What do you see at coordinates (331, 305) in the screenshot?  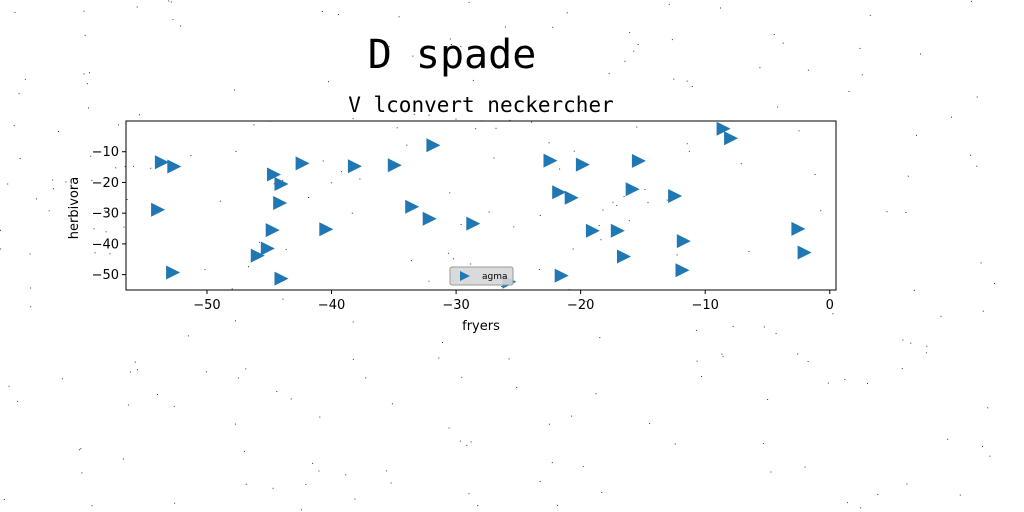 I see `x-tick-label: −40` at bounding box center [331, 305].